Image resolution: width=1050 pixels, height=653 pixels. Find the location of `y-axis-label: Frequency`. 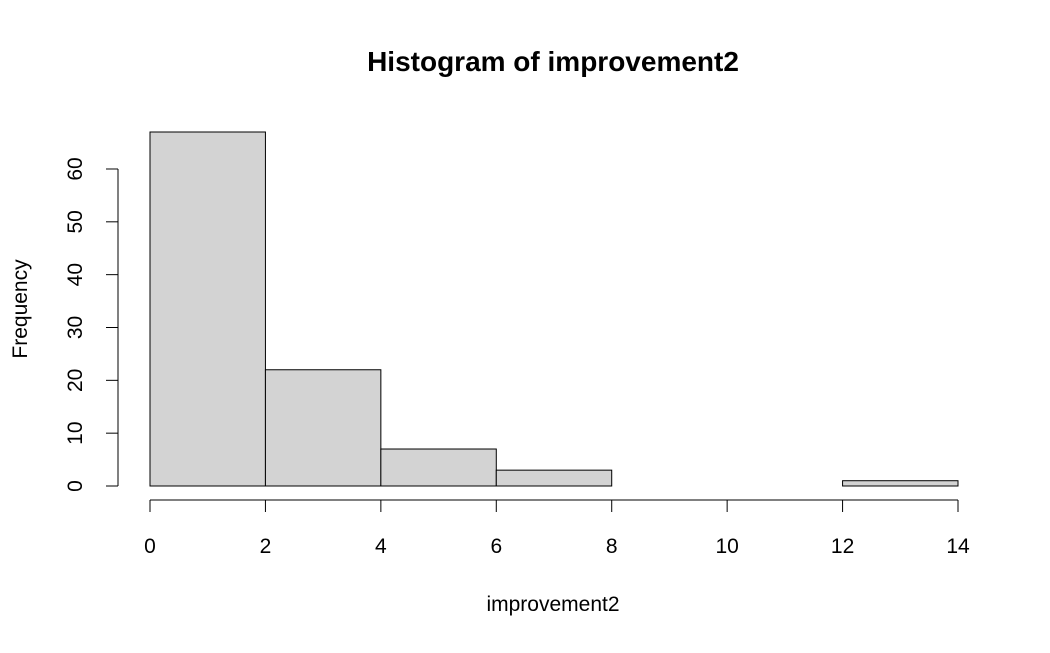

y-axis-label: Frequency is located at coordinates (20, 309).